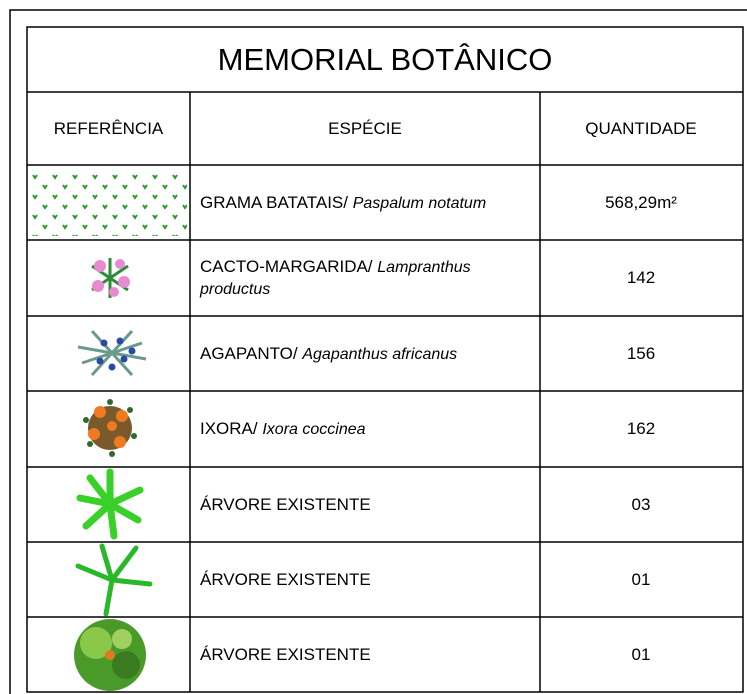 The image size is (747, 694). Describe the element at coordinates (229, 428) in the screenshot. I see `common-name: IXORA/` at that location.